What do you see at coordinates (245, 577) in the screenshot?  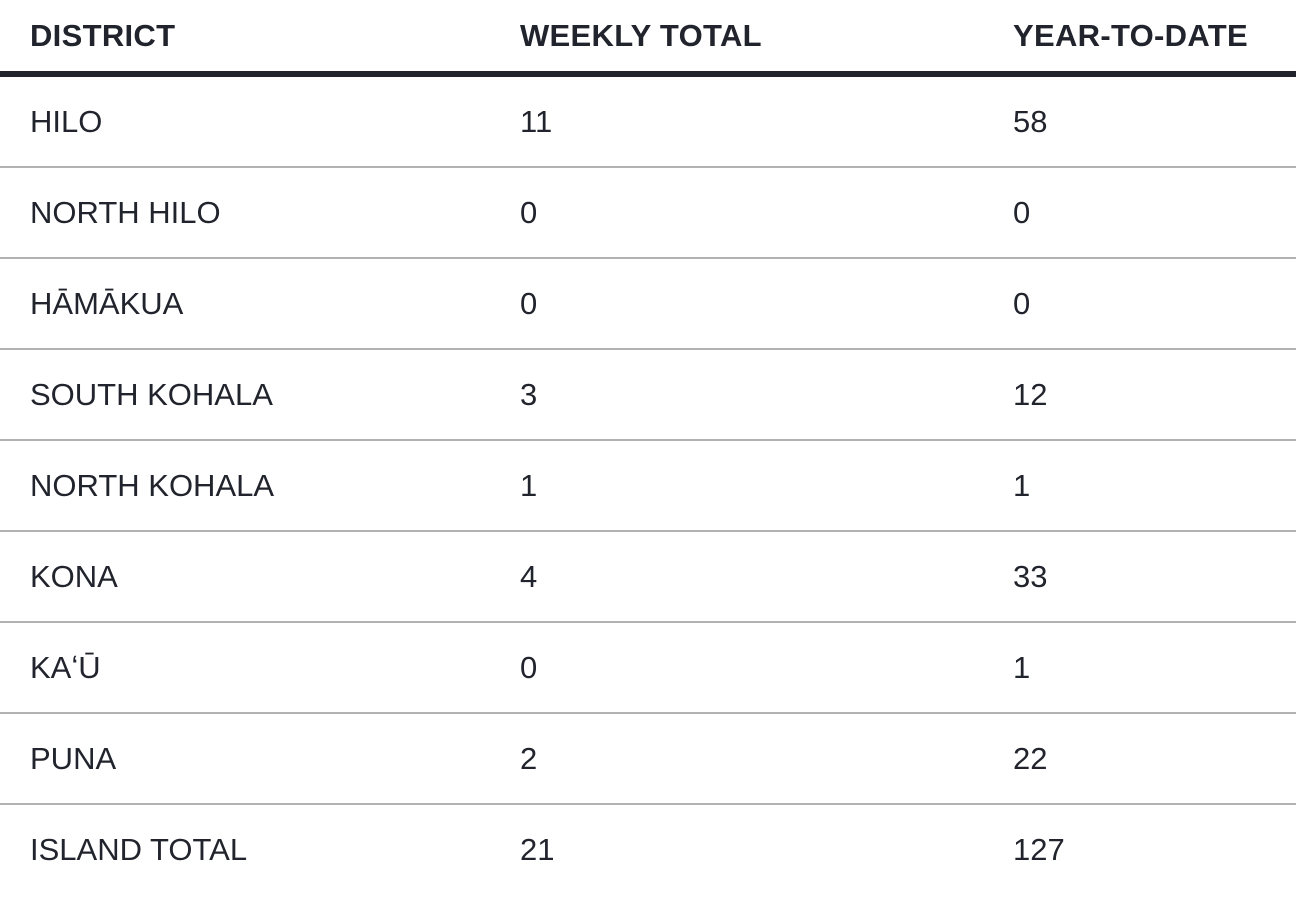 I see `district-name: KONA` at bounding box center [245, 577].